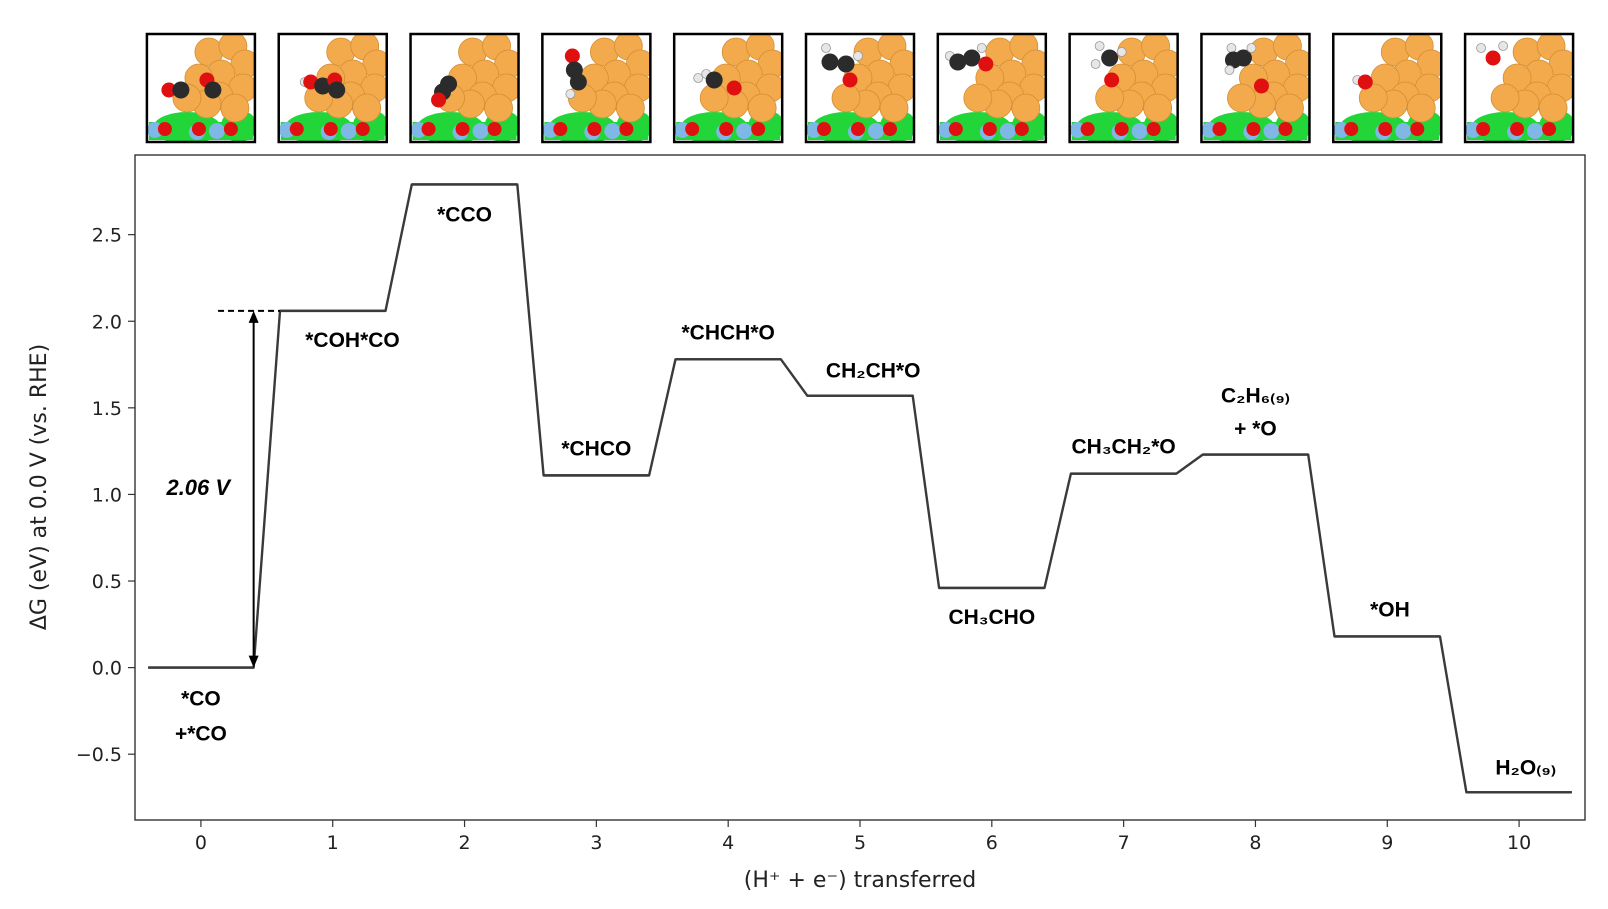 The image size is (1608, 909). What do you see at coordinates (992, 843) in the screenshot?
I see `x-tick-label: 6` at bounding box center [992, 843].